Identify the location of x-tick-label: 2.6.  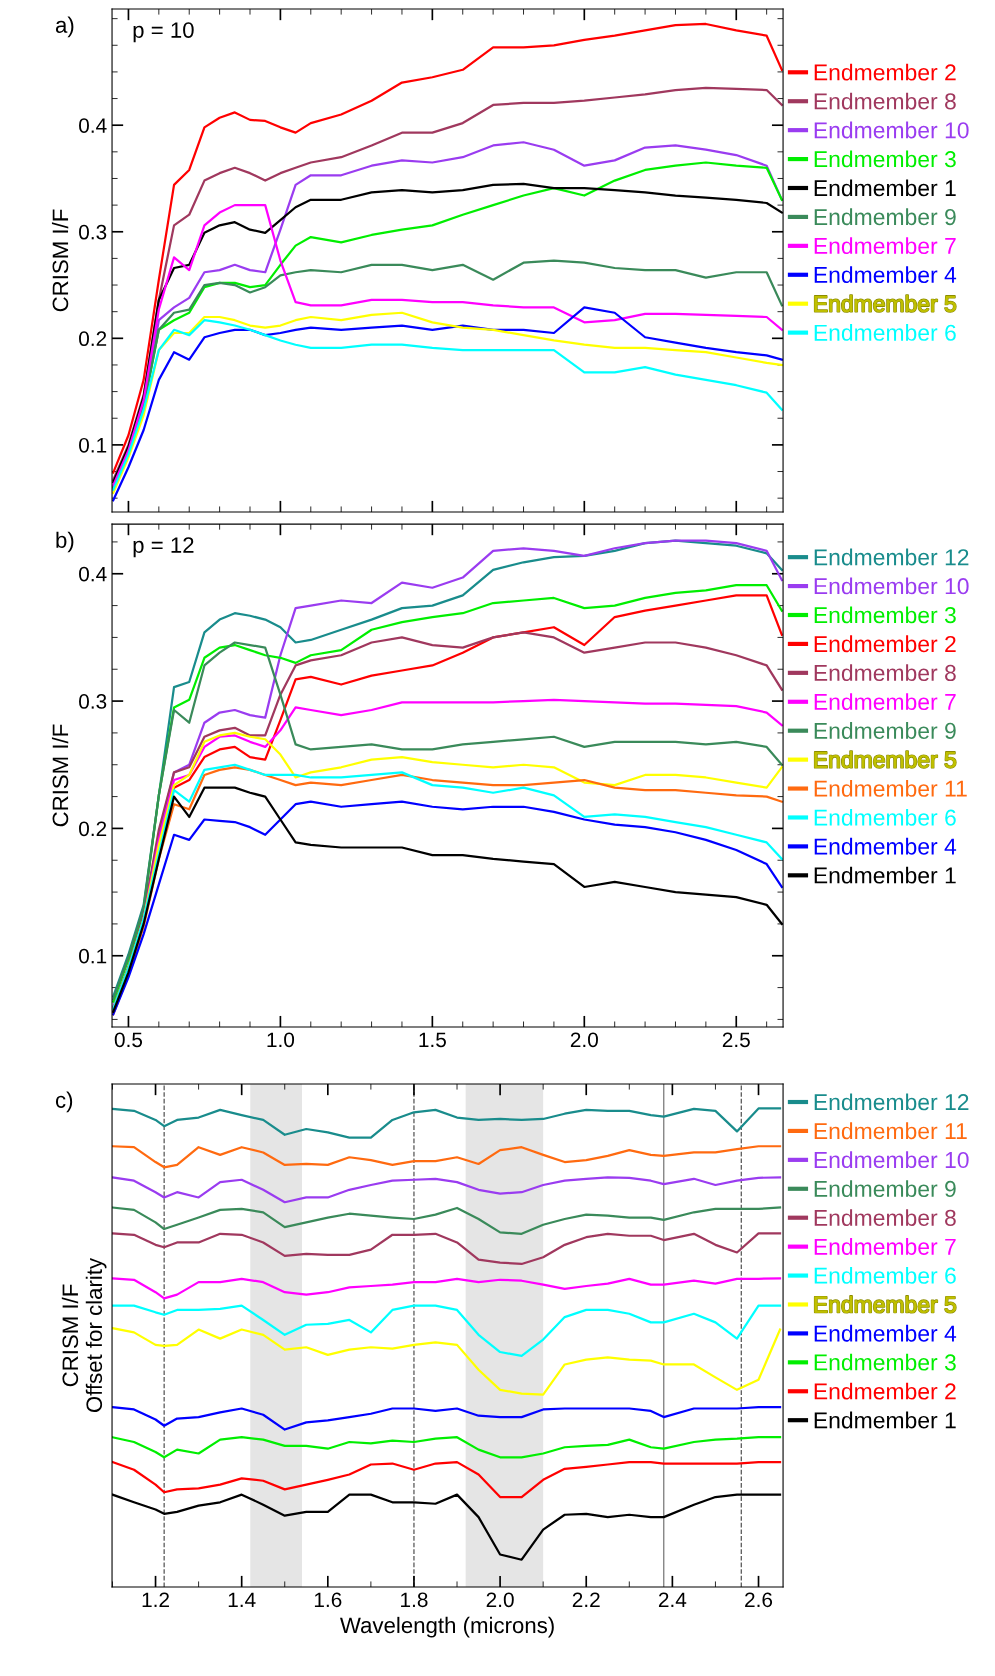
(759, 1600).